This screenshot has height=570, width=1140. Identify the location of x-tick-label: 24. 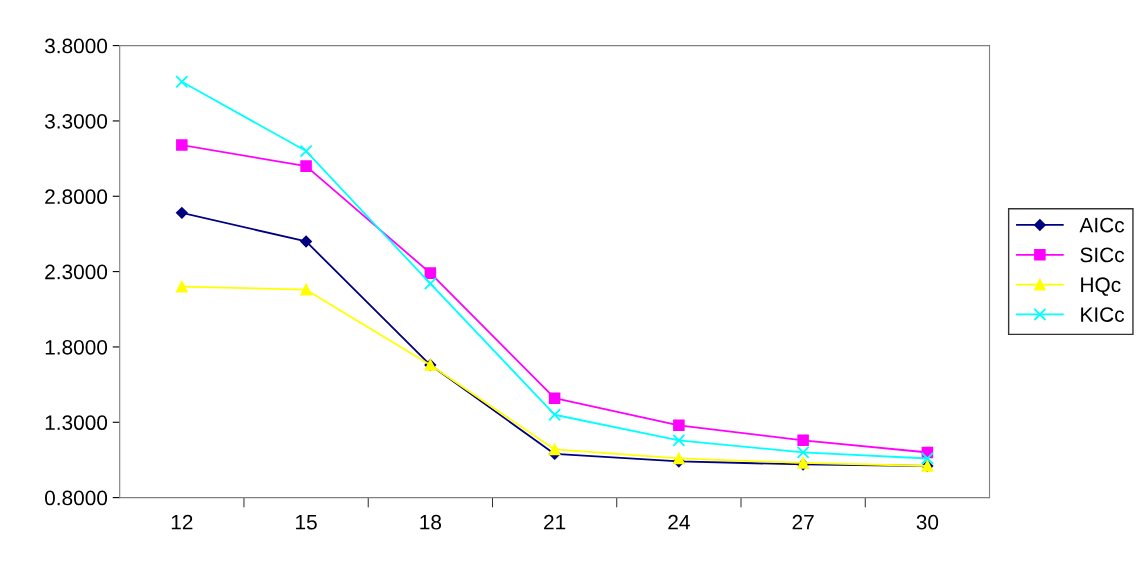
(679, 522).